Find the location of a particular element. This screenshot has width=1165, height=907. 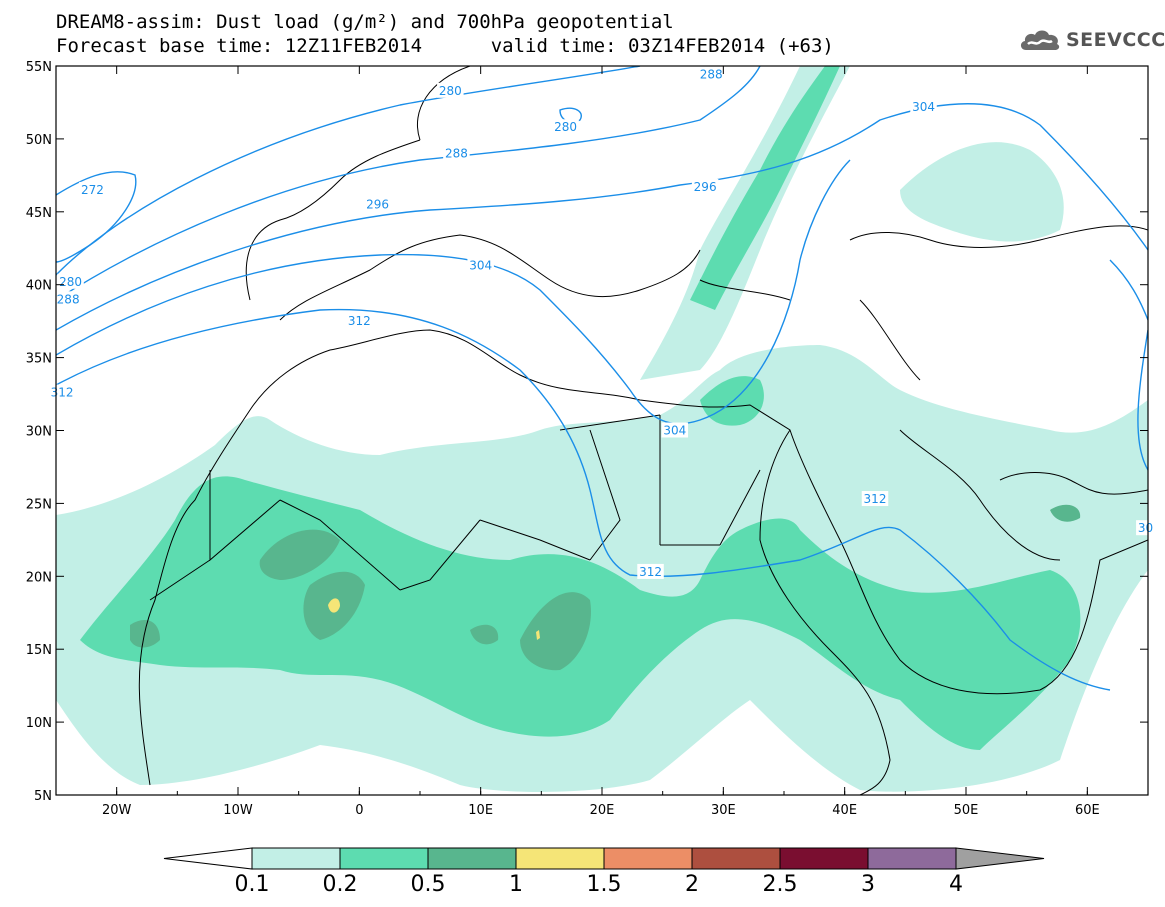

lon-tick-label: 40E is located at coordinates (844, 810).